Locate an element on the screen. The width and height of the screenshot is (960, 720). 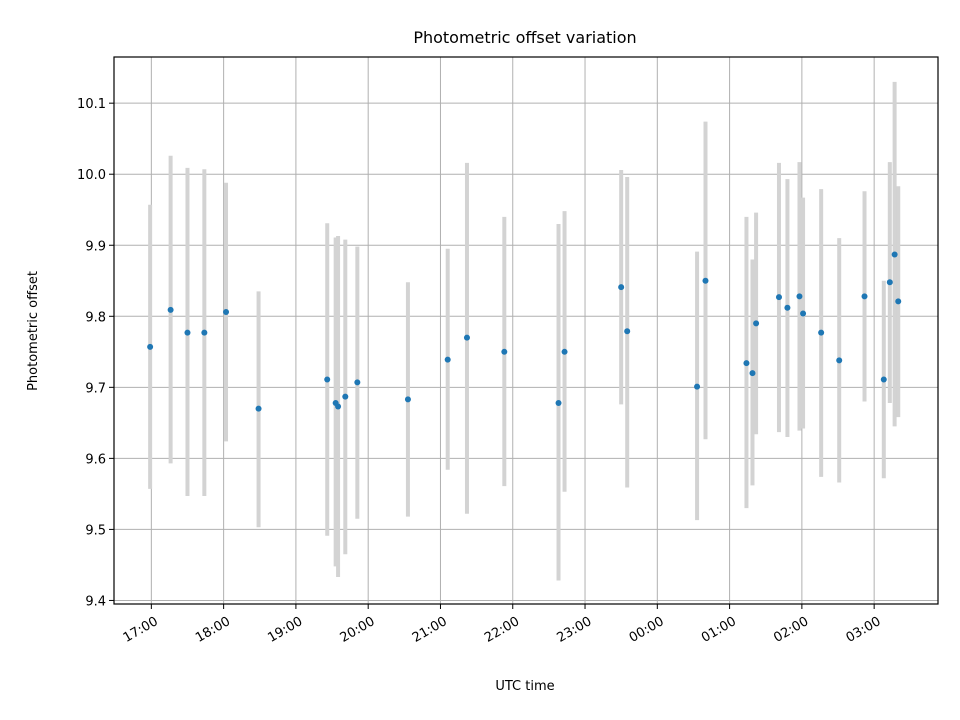
y-tick-label: 9.5 is located at coordinates (95, 530).